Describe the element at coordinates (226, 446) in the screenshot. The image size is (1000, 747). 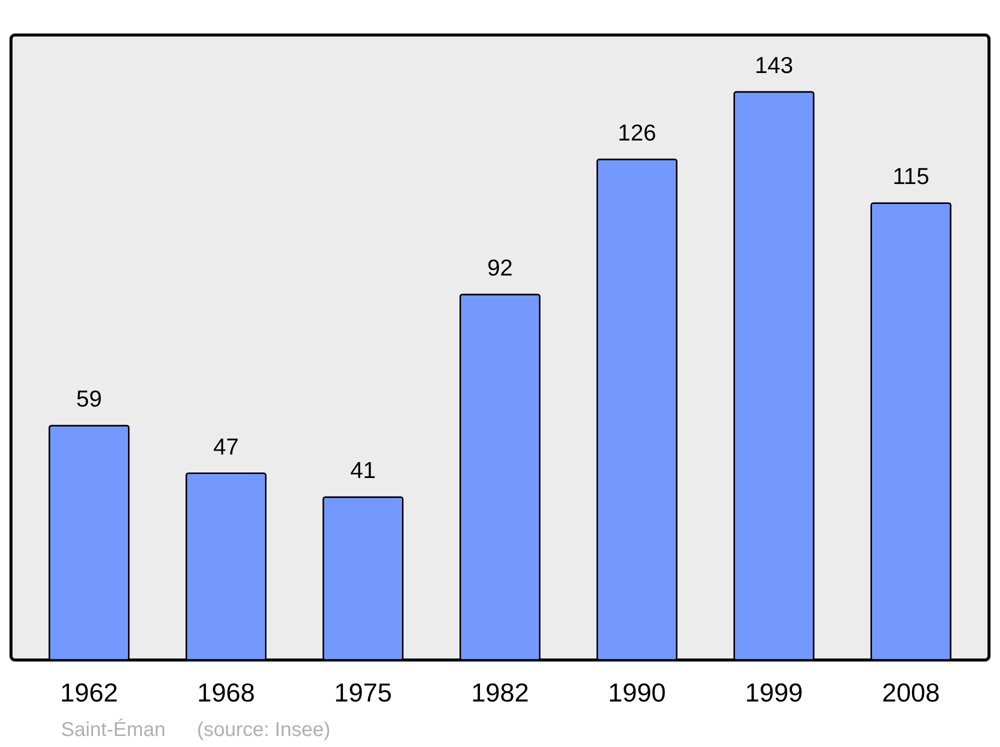
I see `data-label: 47` at that location.